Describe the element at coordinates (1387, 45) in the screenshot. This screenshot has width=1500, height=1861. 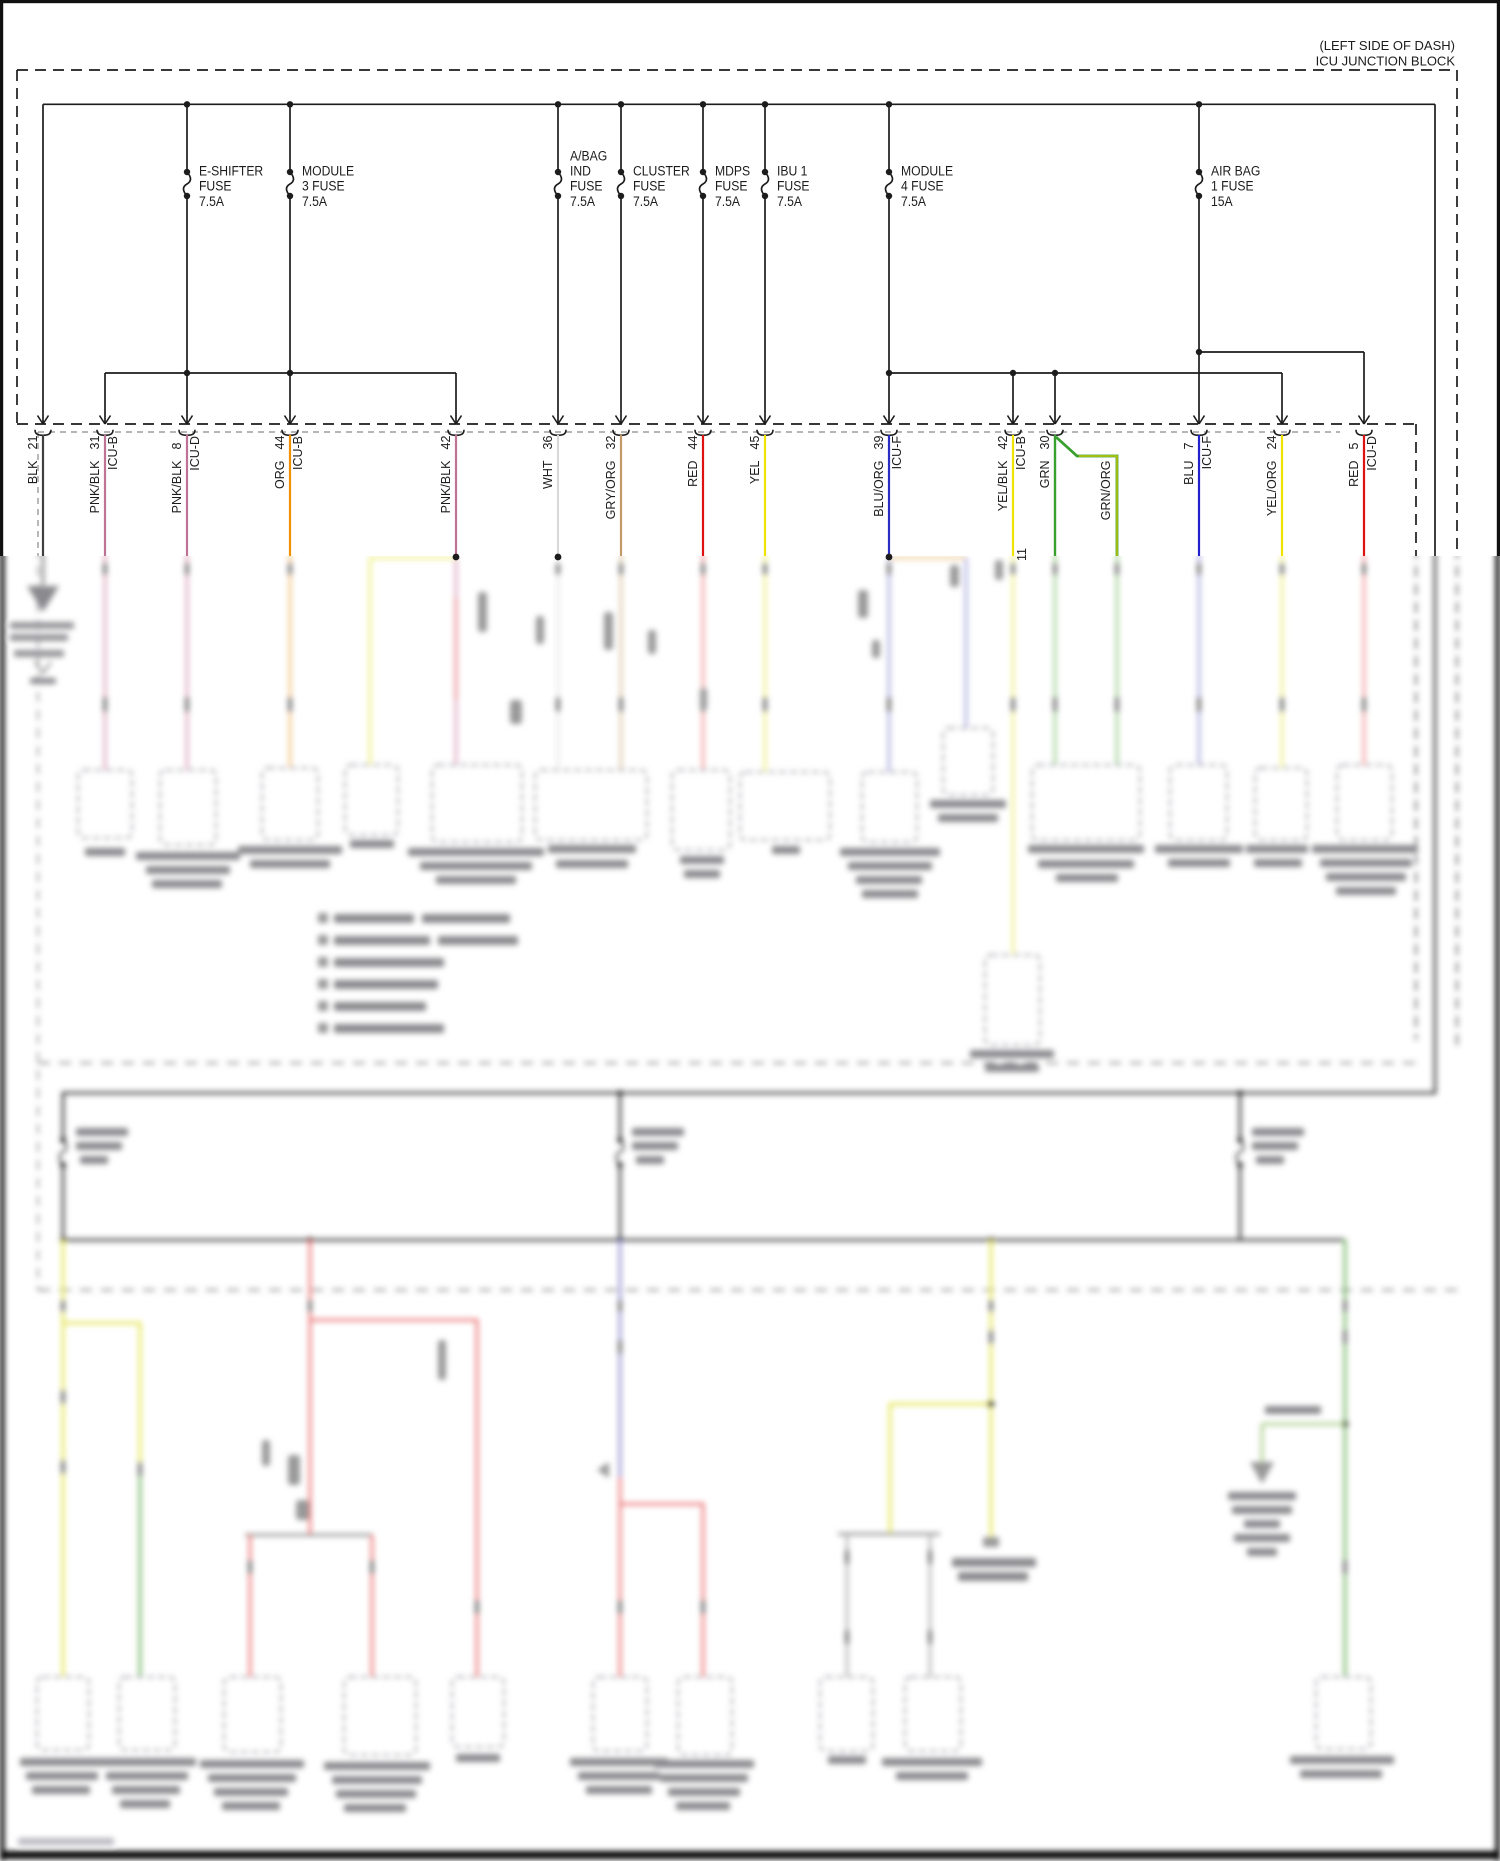
I see `svg-text: (LEFT SIDE OF DASH)` at that location.